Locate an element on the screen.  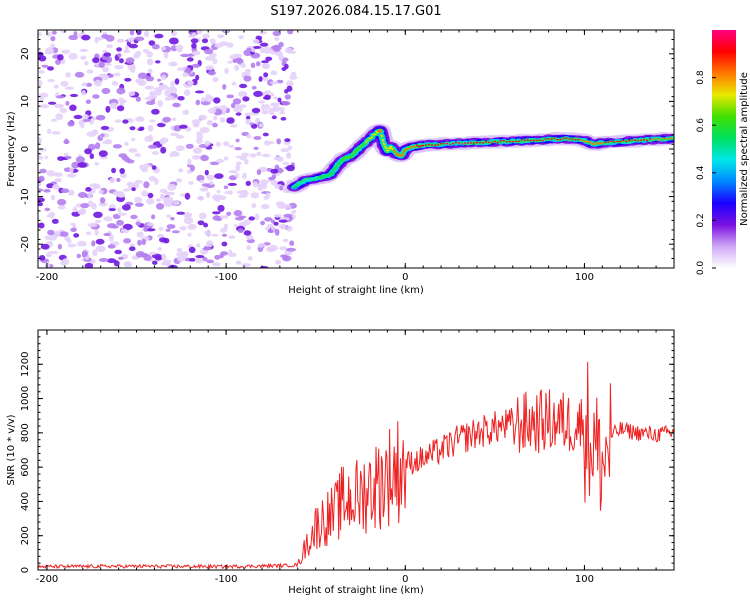
snr-y-label: SNR (10 * v/v) is located at coordinates (11, 449).